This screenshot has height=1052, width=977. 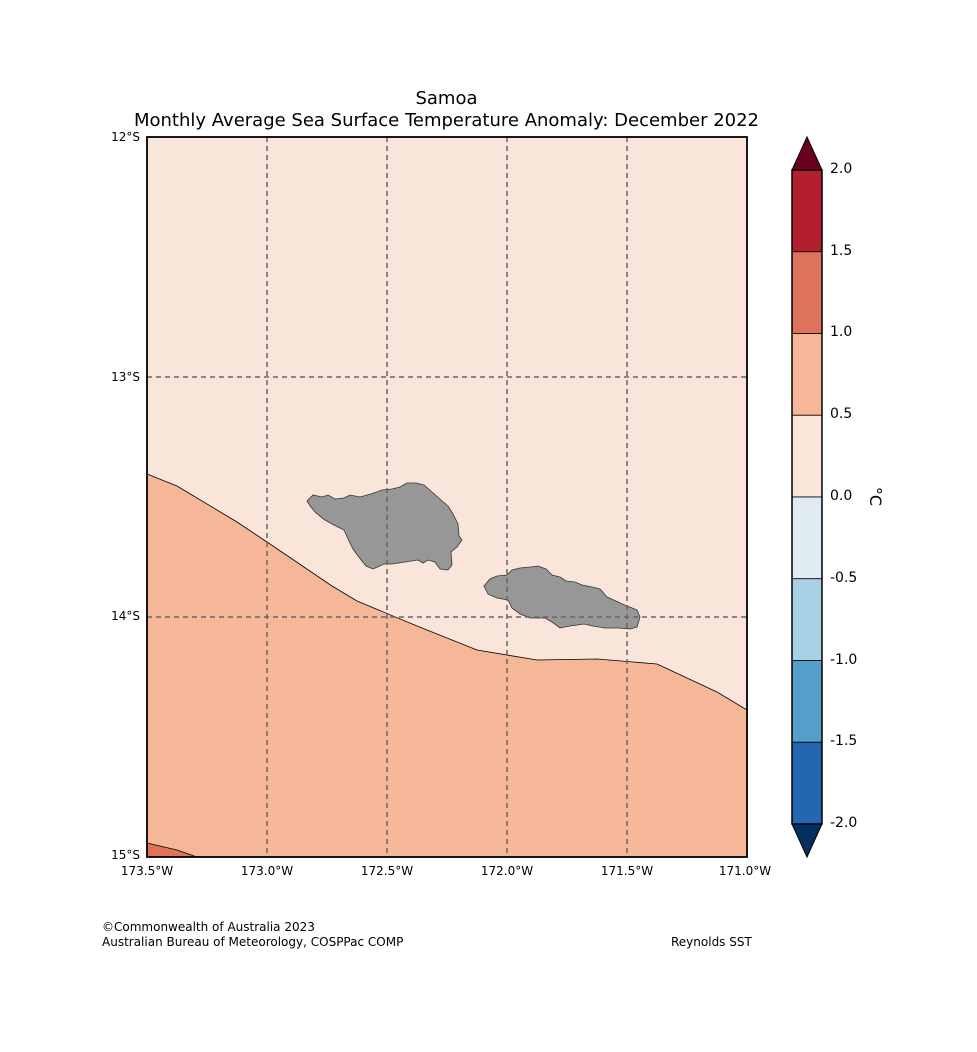 I want to click on lon-label-171.5w: 171.5°W, so click(x=627, y=871).